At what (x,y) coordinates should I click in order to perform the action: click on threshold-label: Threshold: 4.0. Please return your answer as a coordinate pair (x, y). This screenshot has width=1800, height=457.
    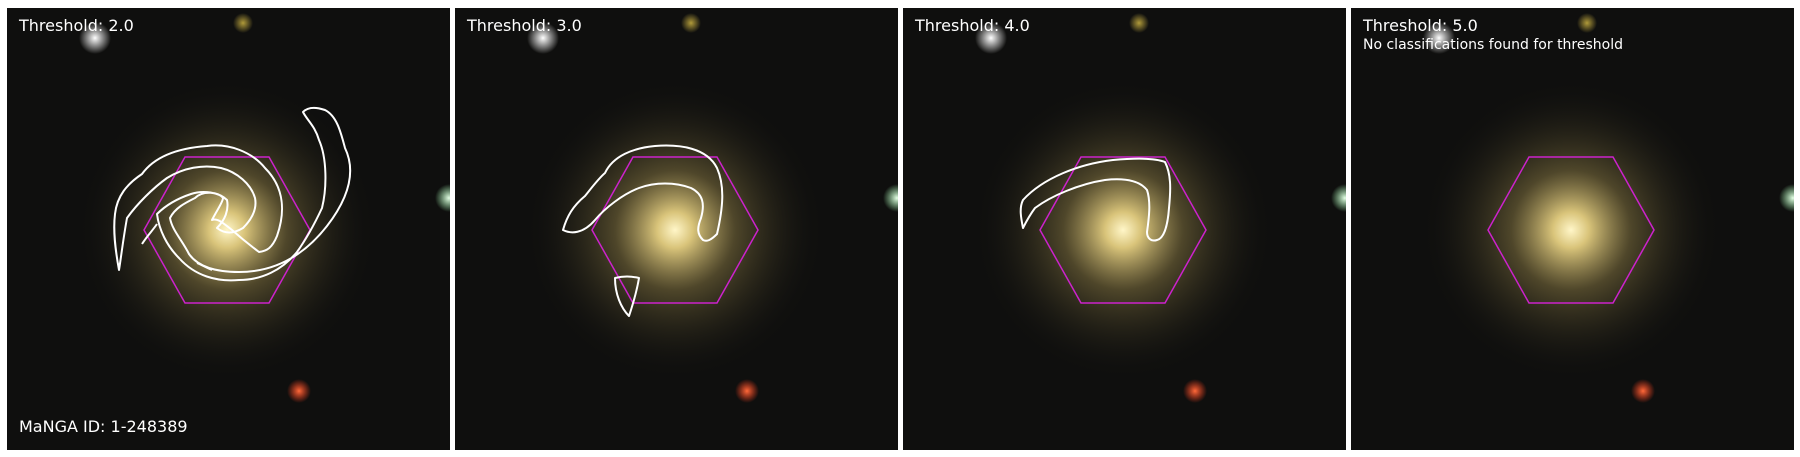
    Looking at the image, I should click on (972, 25).